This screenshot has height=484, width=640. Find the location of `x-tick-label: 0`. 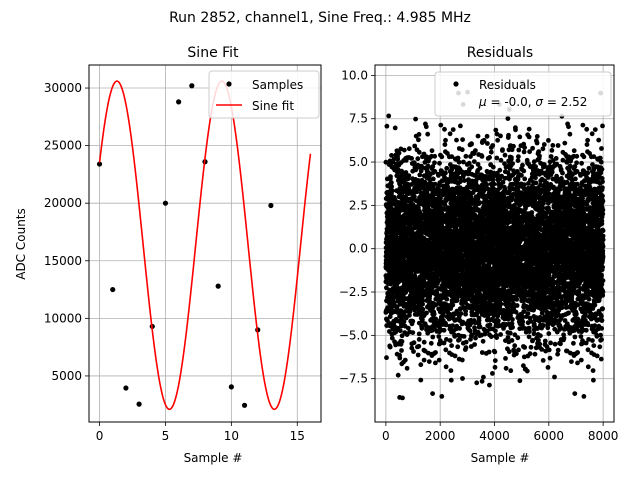

x-tick-label: 0 is located at coordinates (100, 436).